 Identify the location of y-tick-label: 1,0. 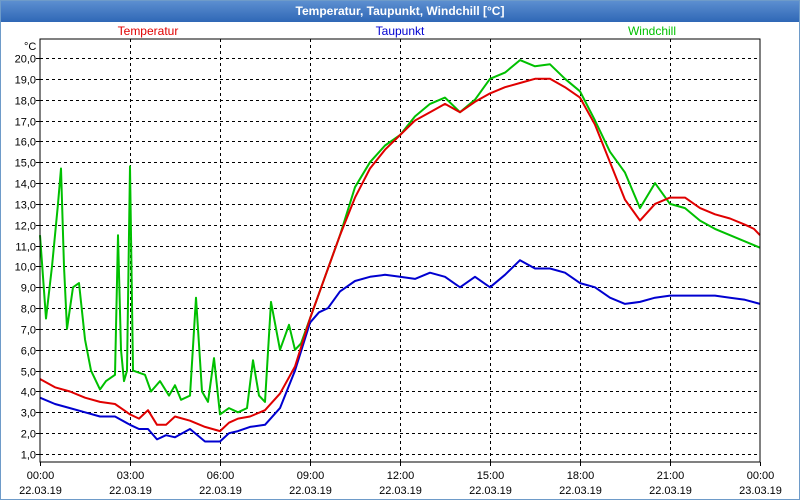
(28, 456).